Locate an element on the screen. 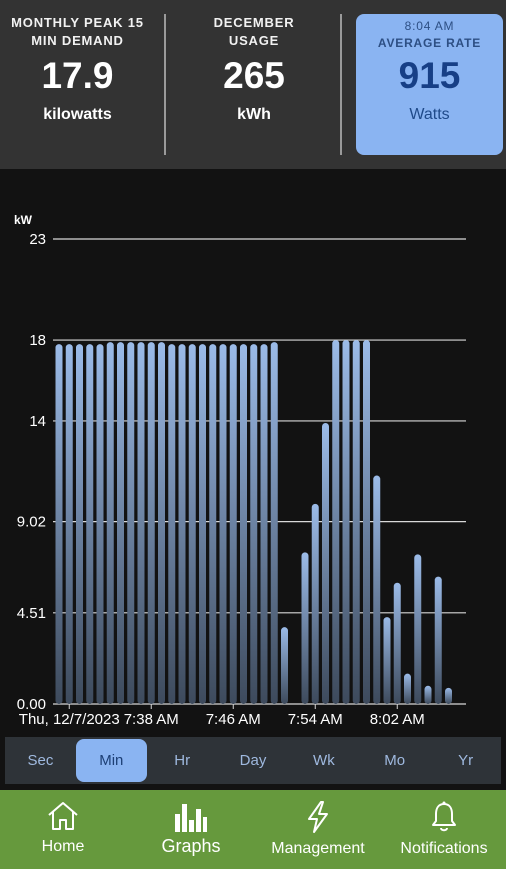  y-tick-label: 18 is located at coordinates (37, 340).